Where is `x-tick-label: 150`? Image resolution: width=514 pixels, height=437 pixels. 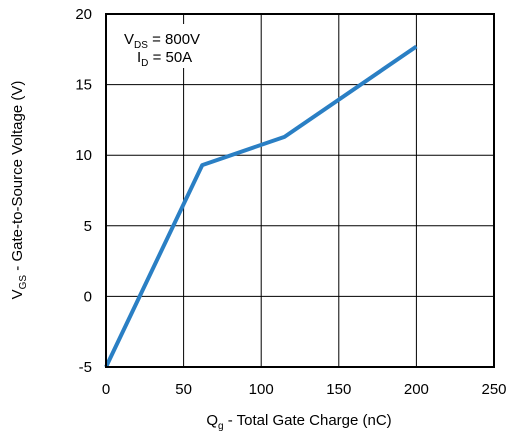
x-tick-label: 150 is located at coordinates (338, 389).